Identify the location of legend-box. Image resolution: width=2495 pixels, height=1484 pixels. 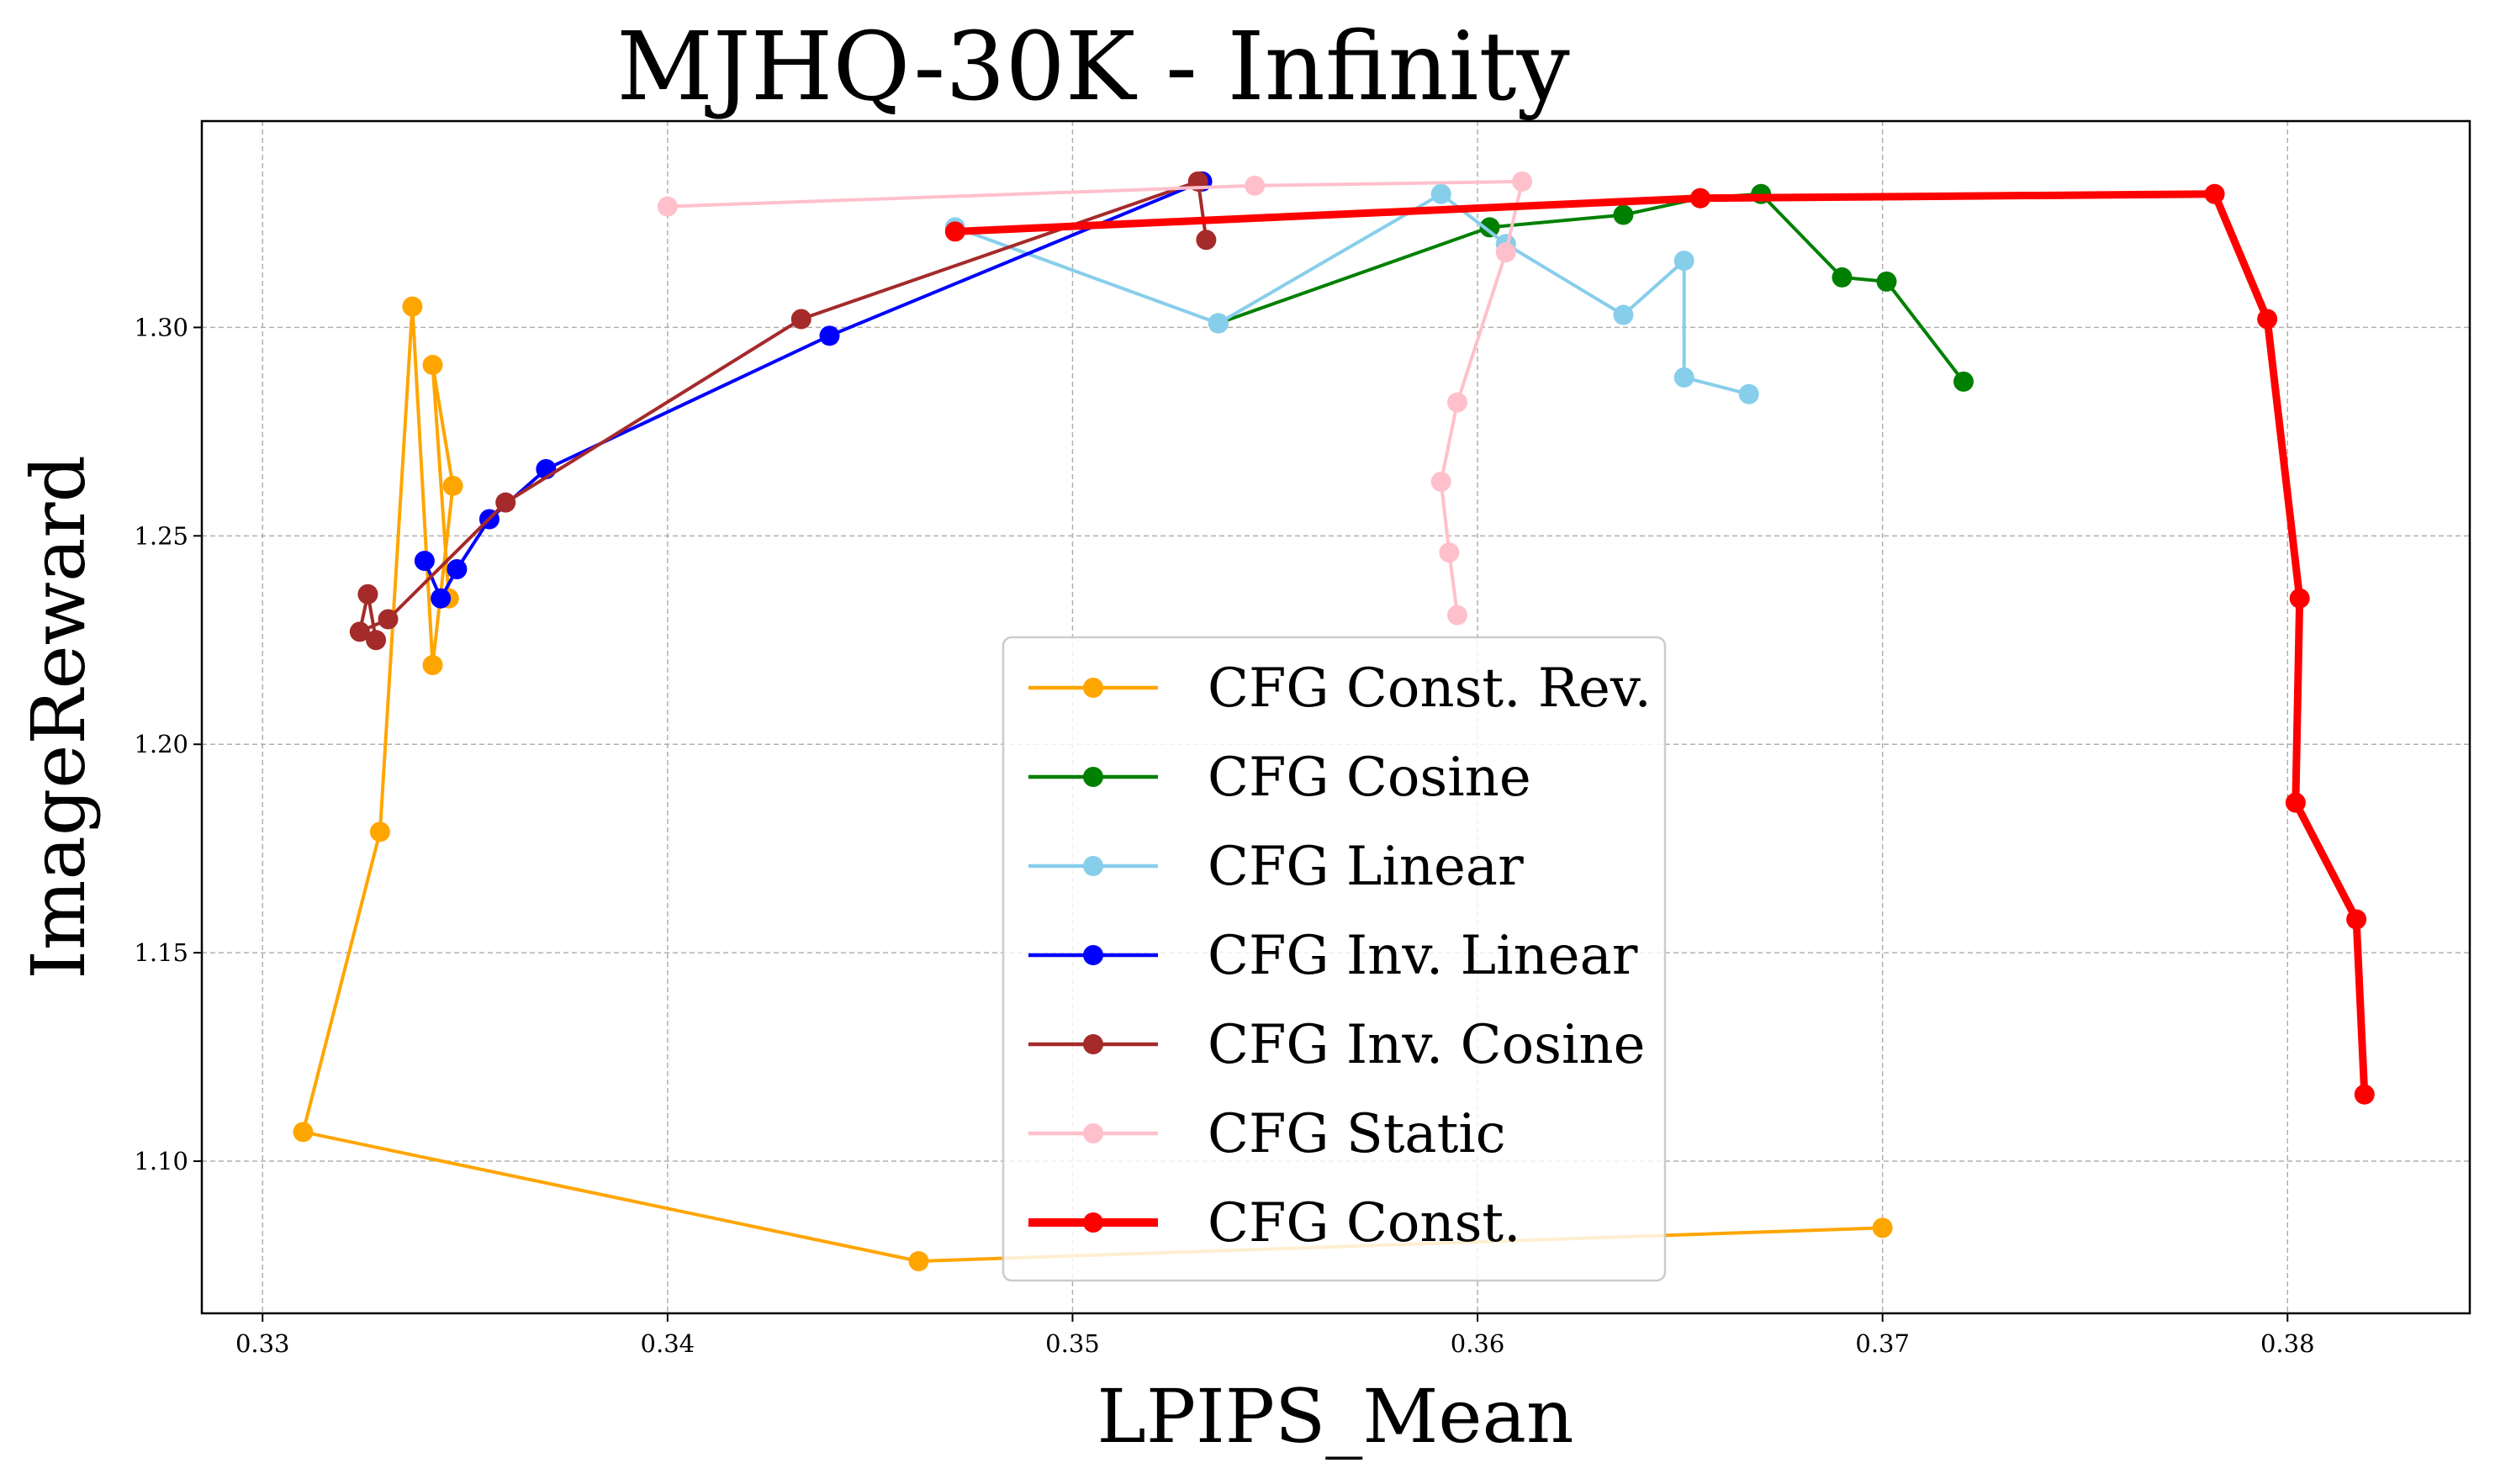
(1334, 959).